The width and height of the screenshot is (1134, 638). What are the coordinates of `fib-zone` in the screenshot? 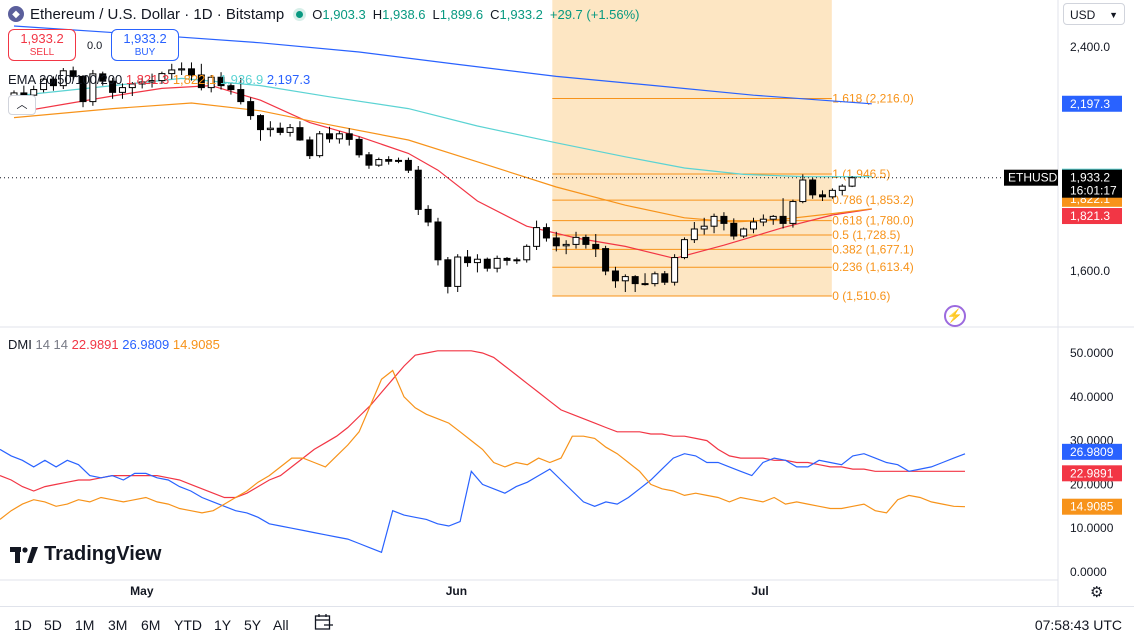 It's located at (692, 148).